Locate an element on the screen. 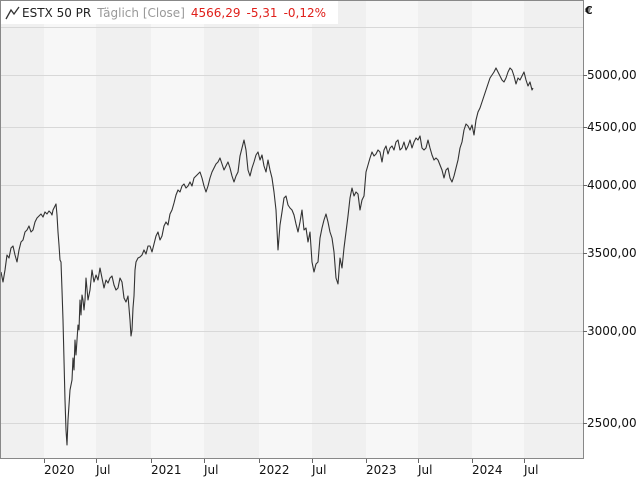 Image resolution: width=640 pixels, height=480 pixels. last-price: 4566,29 is located at coordinates (215, 12).